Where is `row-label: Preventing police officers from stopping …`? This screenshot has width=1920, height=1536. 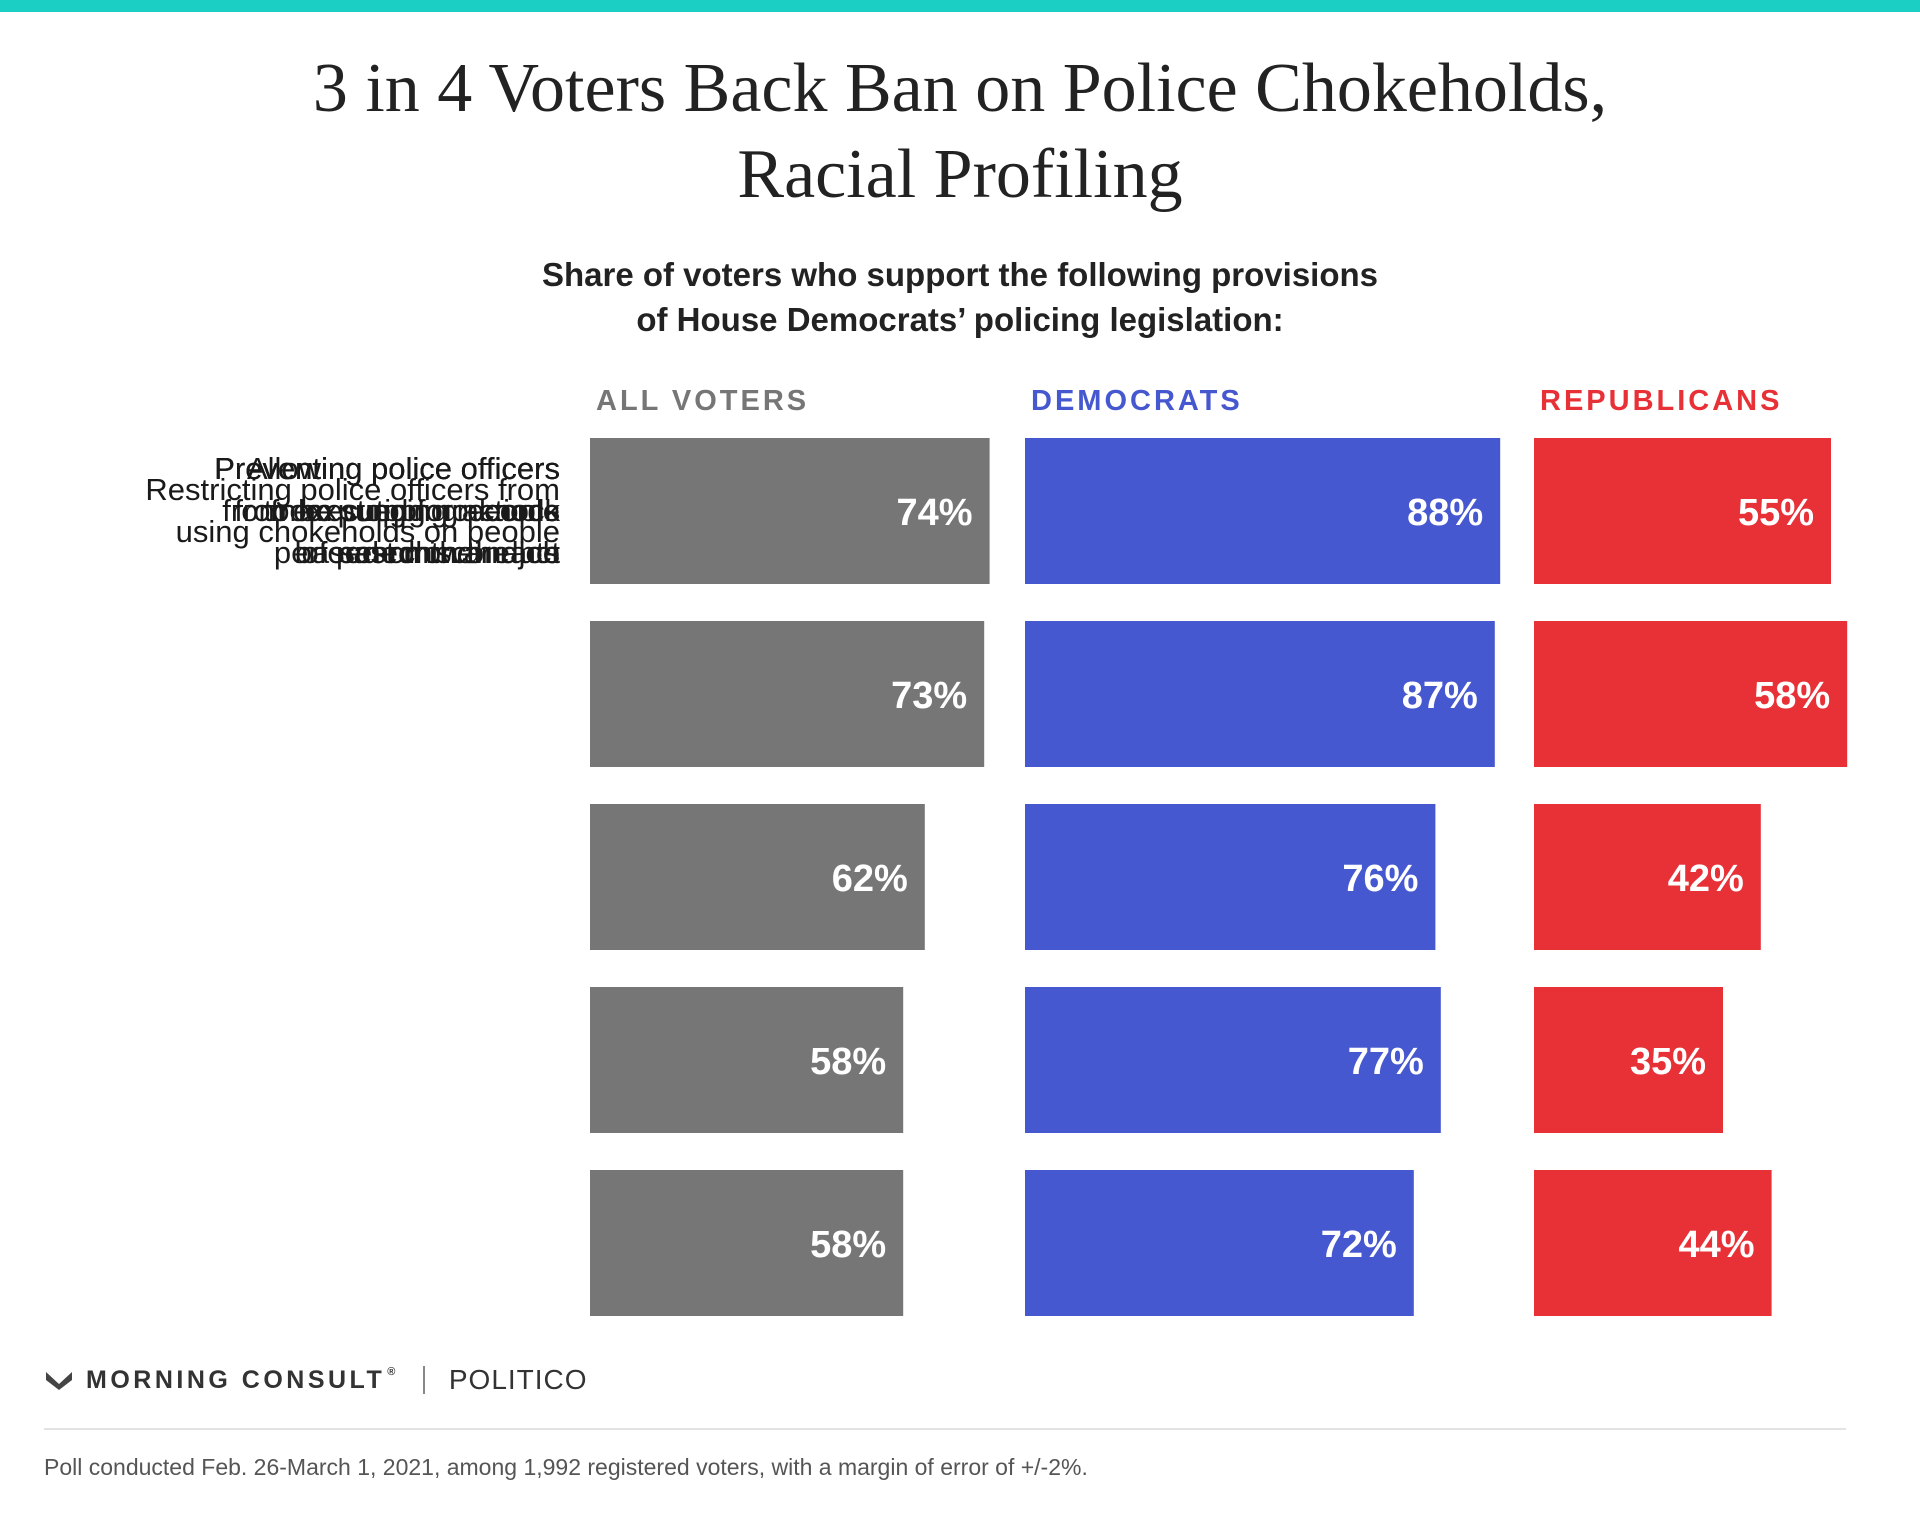
row-label: Preventing police officers from stopping … is located at coordinates (300, 511).